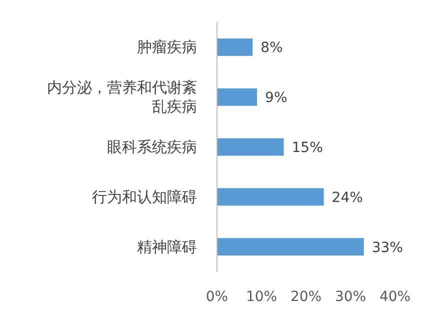 Image resolution: width=421 pixels, height=321 pixels. Describe the element at coordinates (347, 198) in the screenshot. I see `data-label: 24%` at that location.